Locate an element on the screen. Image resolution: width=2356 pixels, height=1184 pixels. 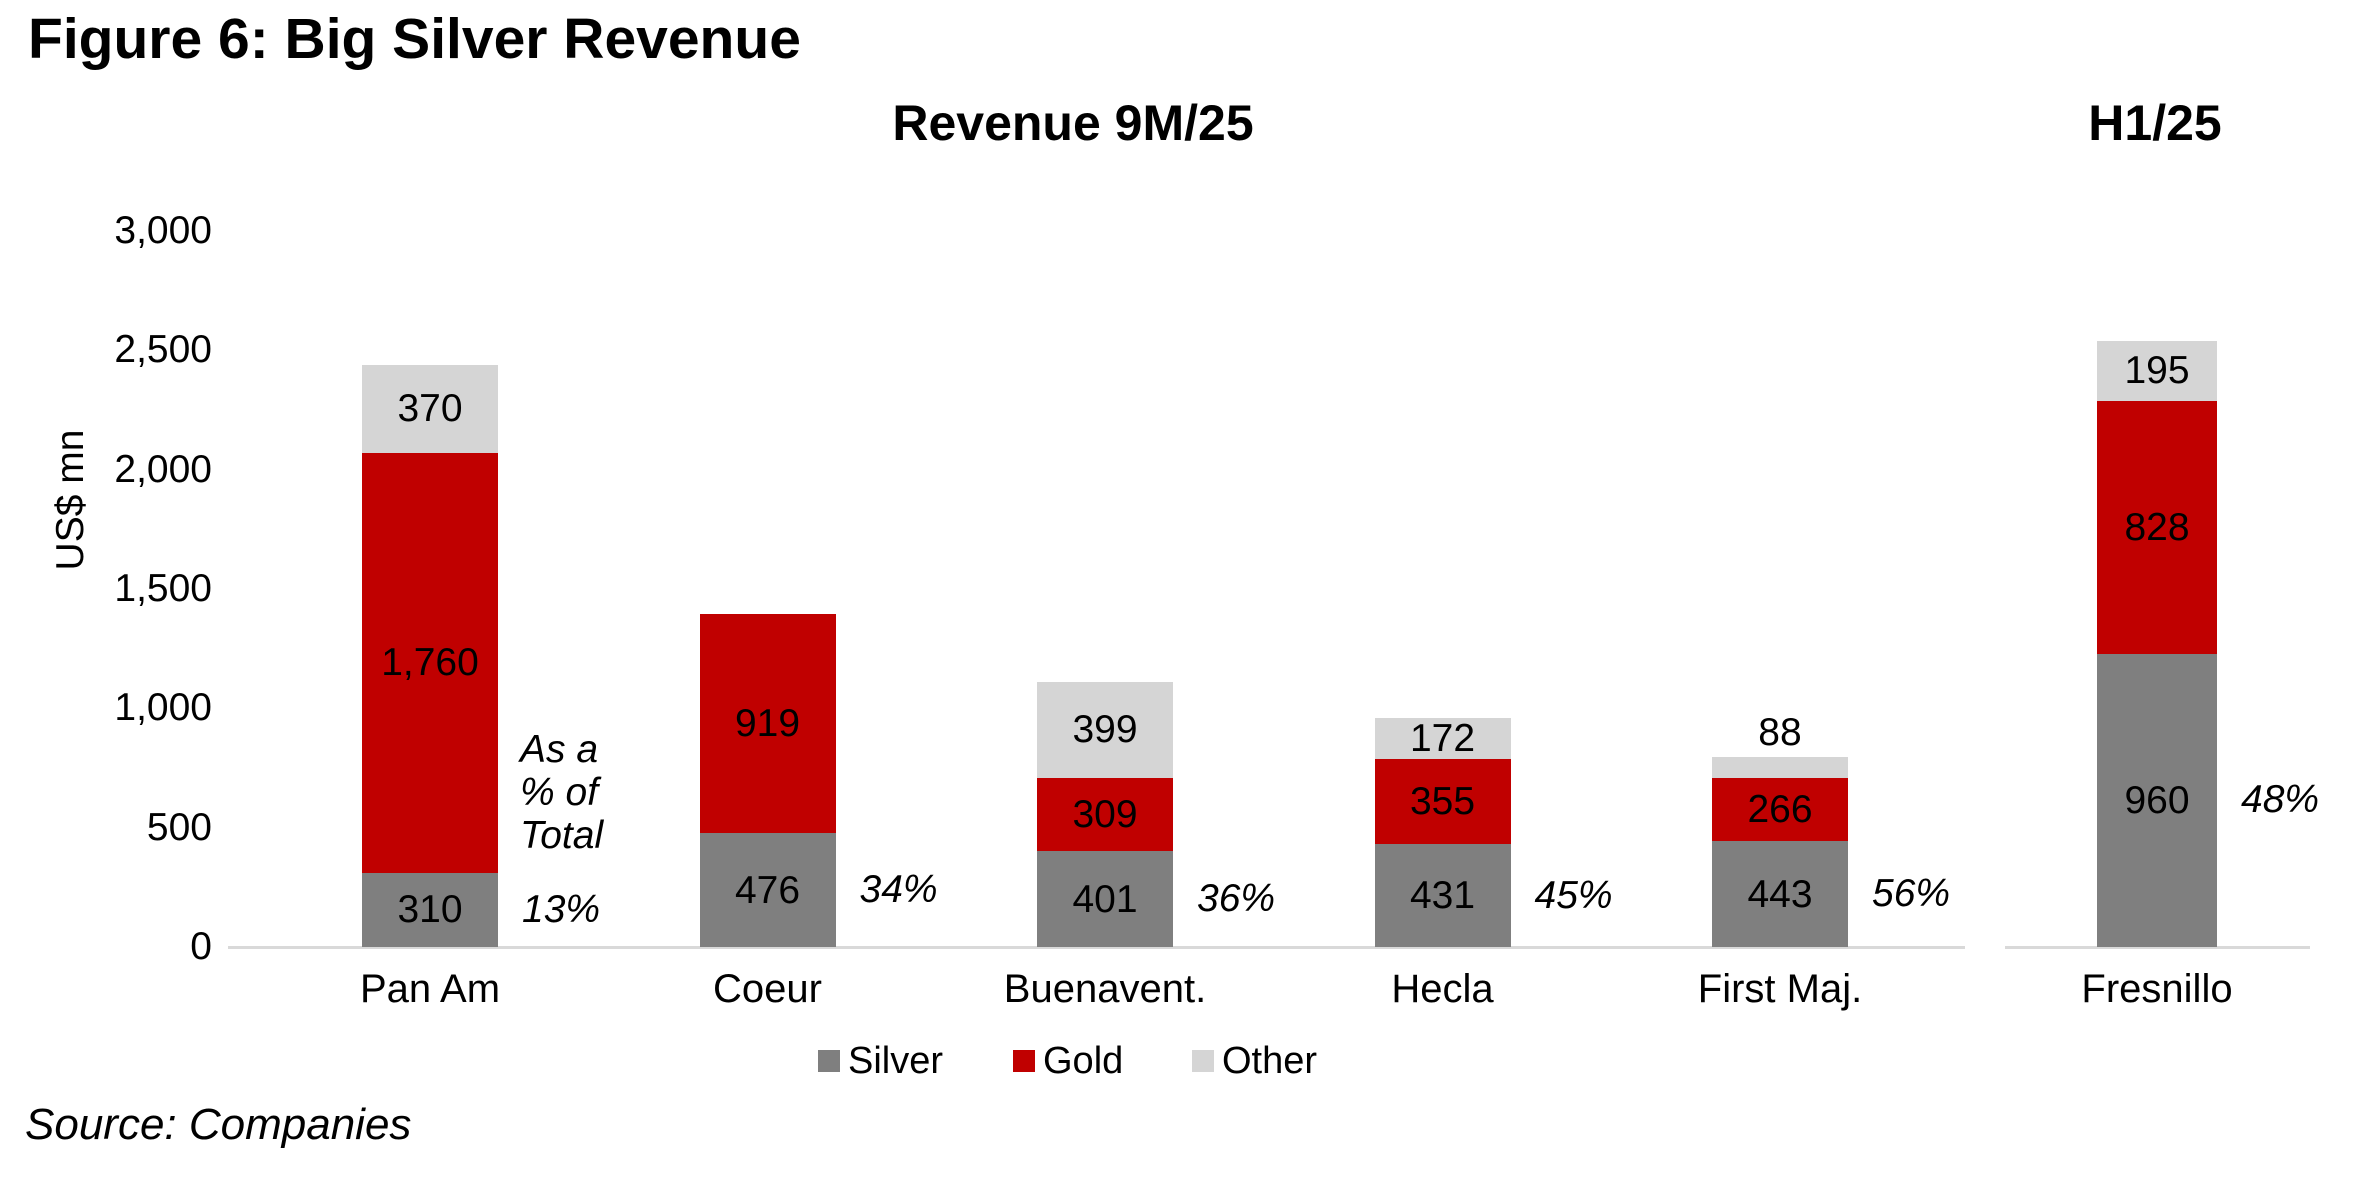
bar-value-label: 401 is located at coordinates (1105, 899).